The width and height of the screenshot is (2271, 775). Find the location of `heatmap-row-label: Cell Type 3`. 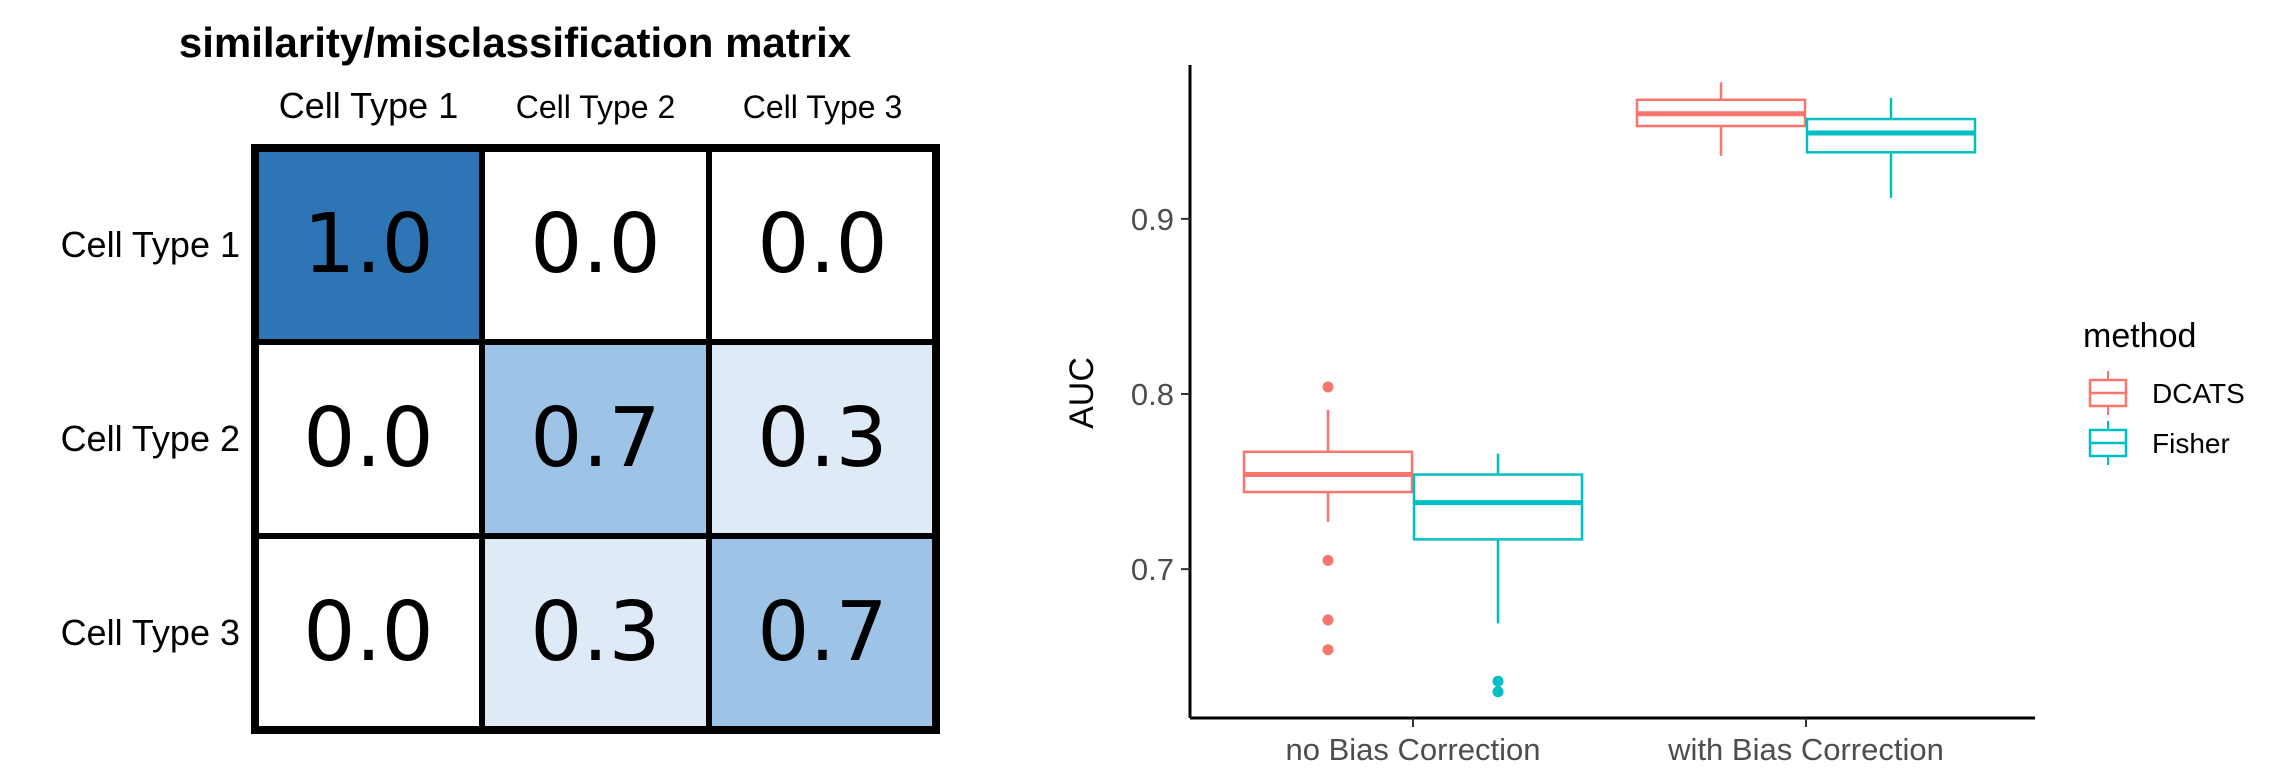

heatmap-row-label: Cell Type 3 is located at coordinates (150, 632).